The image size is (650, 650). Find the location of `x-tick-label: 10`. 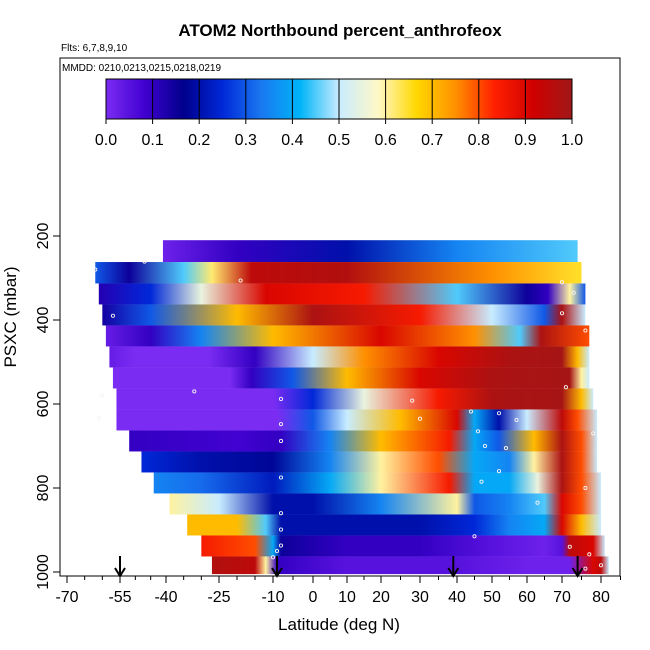

x-tick-label: 10 is located at coordinates (347, 597).